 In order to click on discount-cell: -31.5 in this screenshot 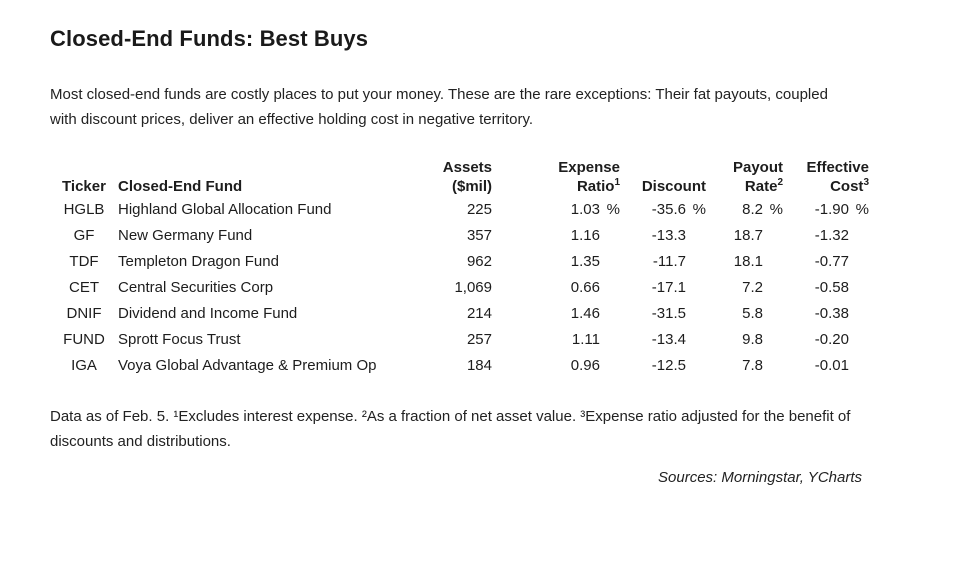, I will do `click(668, 313)`.